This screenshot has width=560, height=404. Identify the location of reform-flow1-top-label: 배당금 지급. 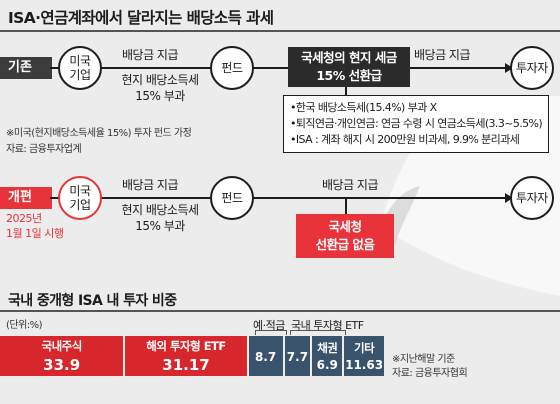
(150, 185).